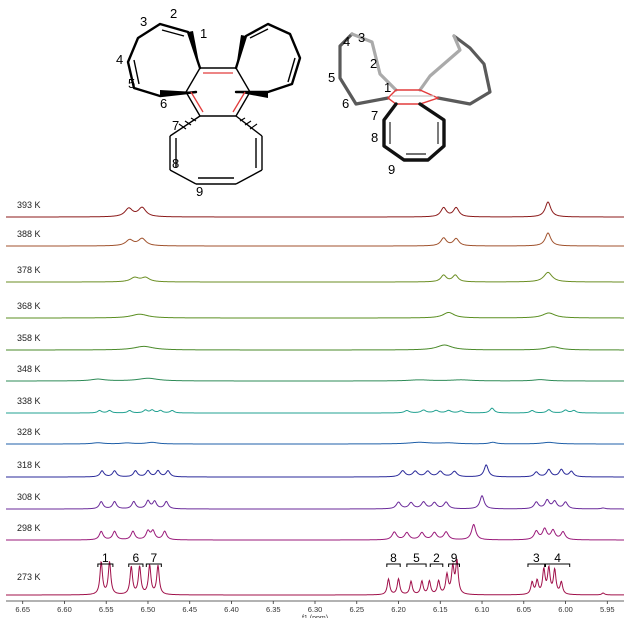  I want to click on x-tick-label: 6.20, so click(398, 609).